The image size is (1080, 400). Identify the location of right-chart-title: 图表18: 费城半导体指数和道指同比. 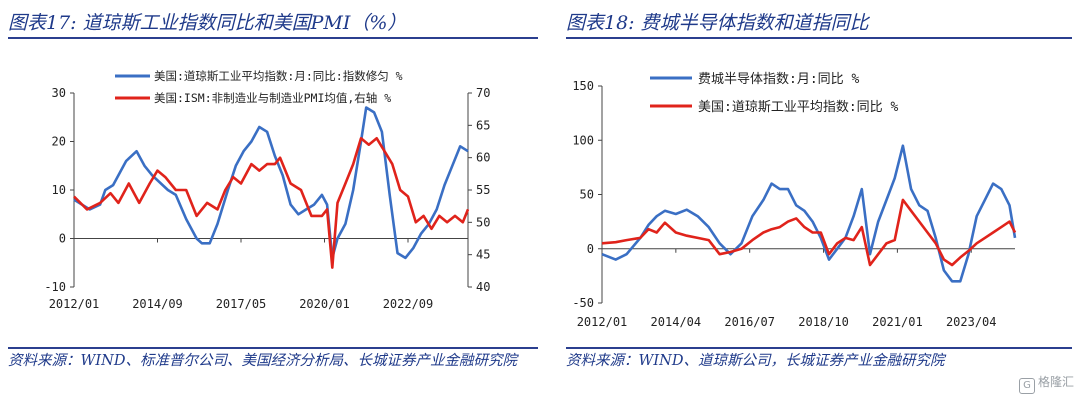
(717, 23).